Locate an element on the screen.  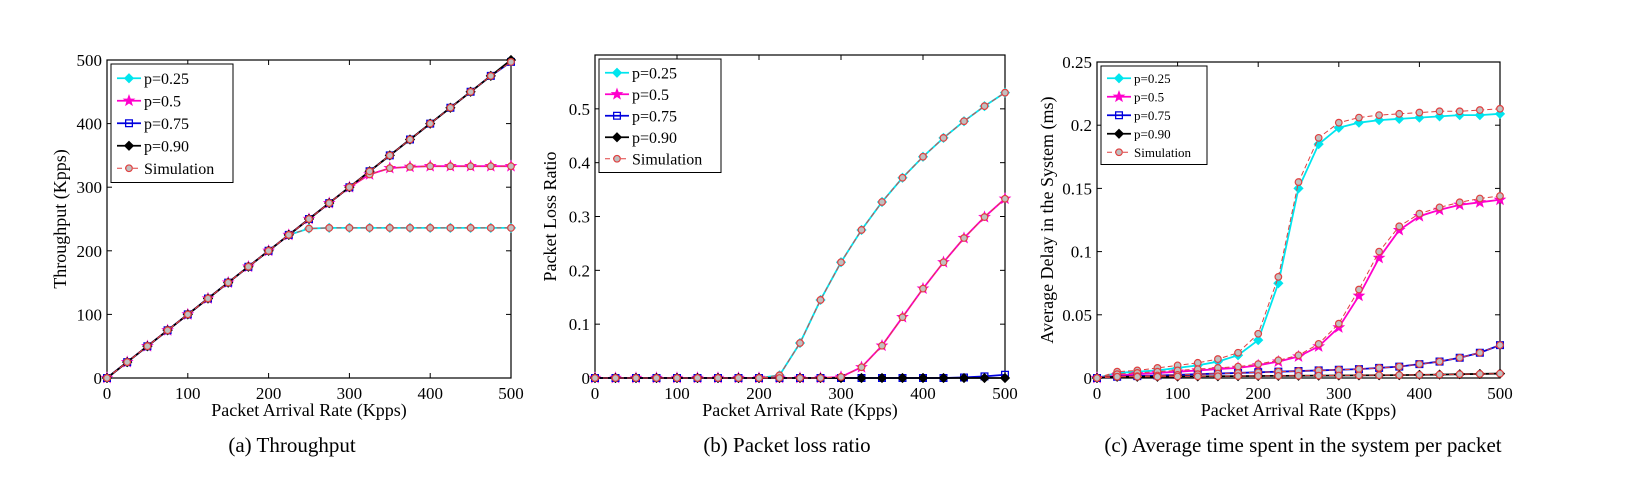
y-tick-label: 200 is located at coordinates (90, 251).